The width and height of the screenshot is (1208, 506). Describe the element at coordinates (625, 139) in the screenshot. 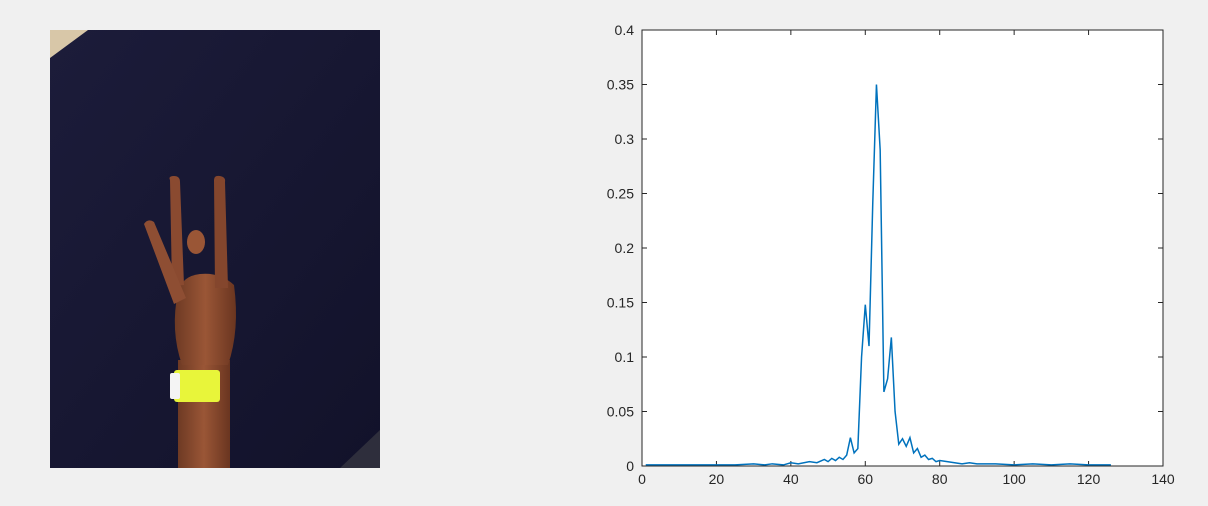

I see `y-tick-label: 0.3` at that location.